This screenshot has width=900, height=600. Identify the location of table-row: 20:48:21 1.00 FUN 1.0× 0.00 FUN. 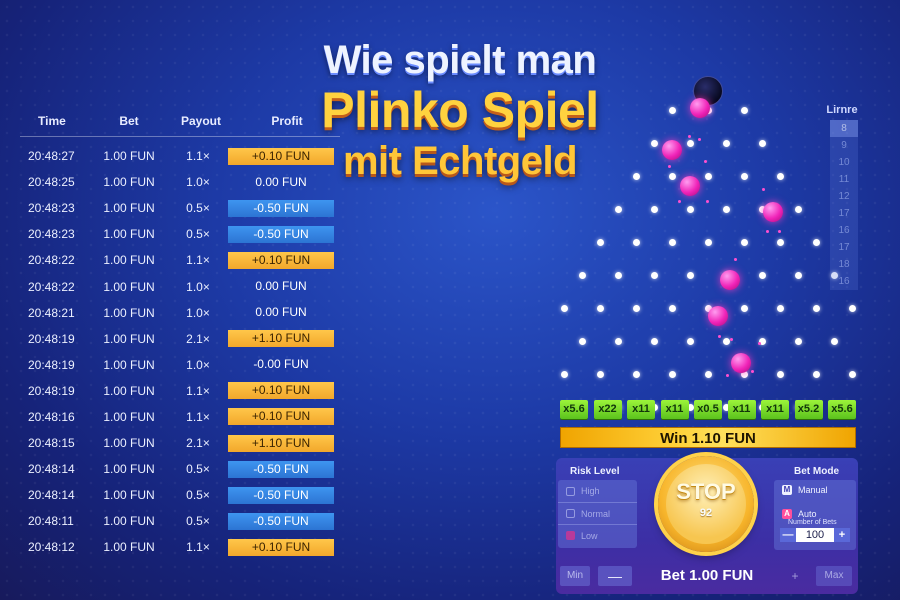
(180, 313).